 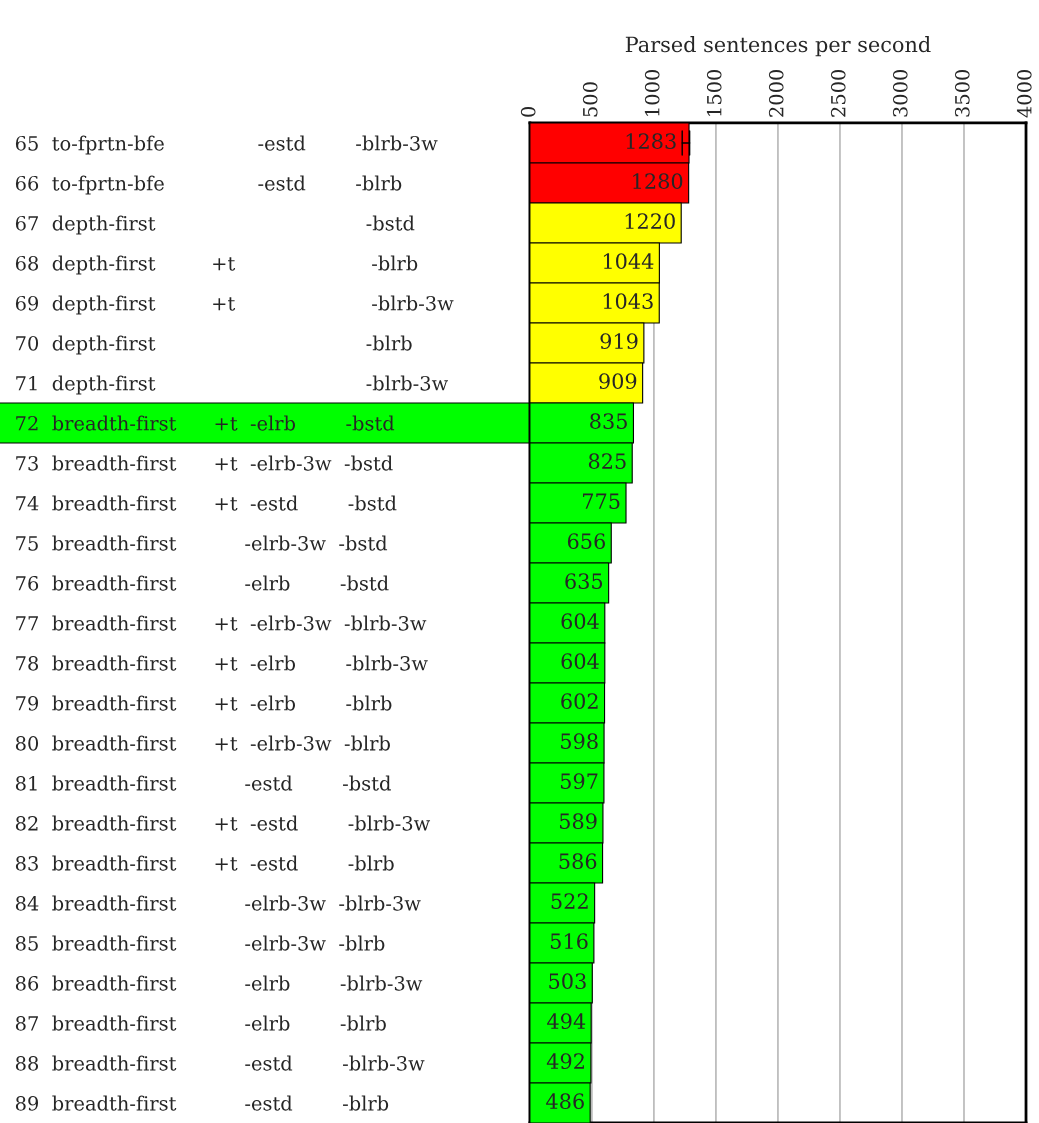 I want to click on x-tick-label: 0, so click(x=528, y=112).